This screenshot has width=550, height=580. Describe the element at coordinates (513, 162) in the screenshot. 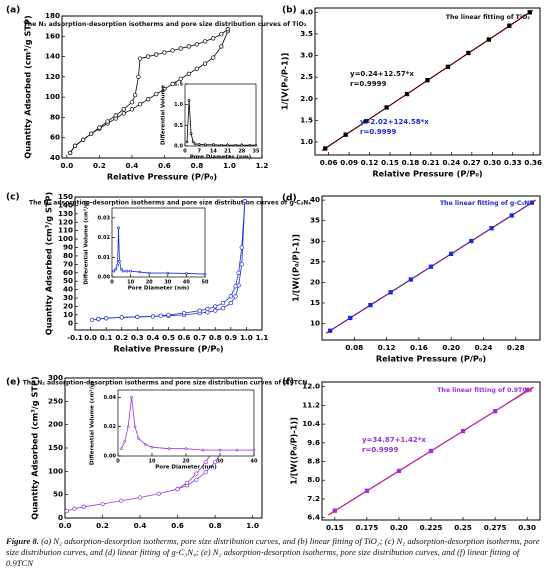

I see `x-tick-label: 0.33` at that location.